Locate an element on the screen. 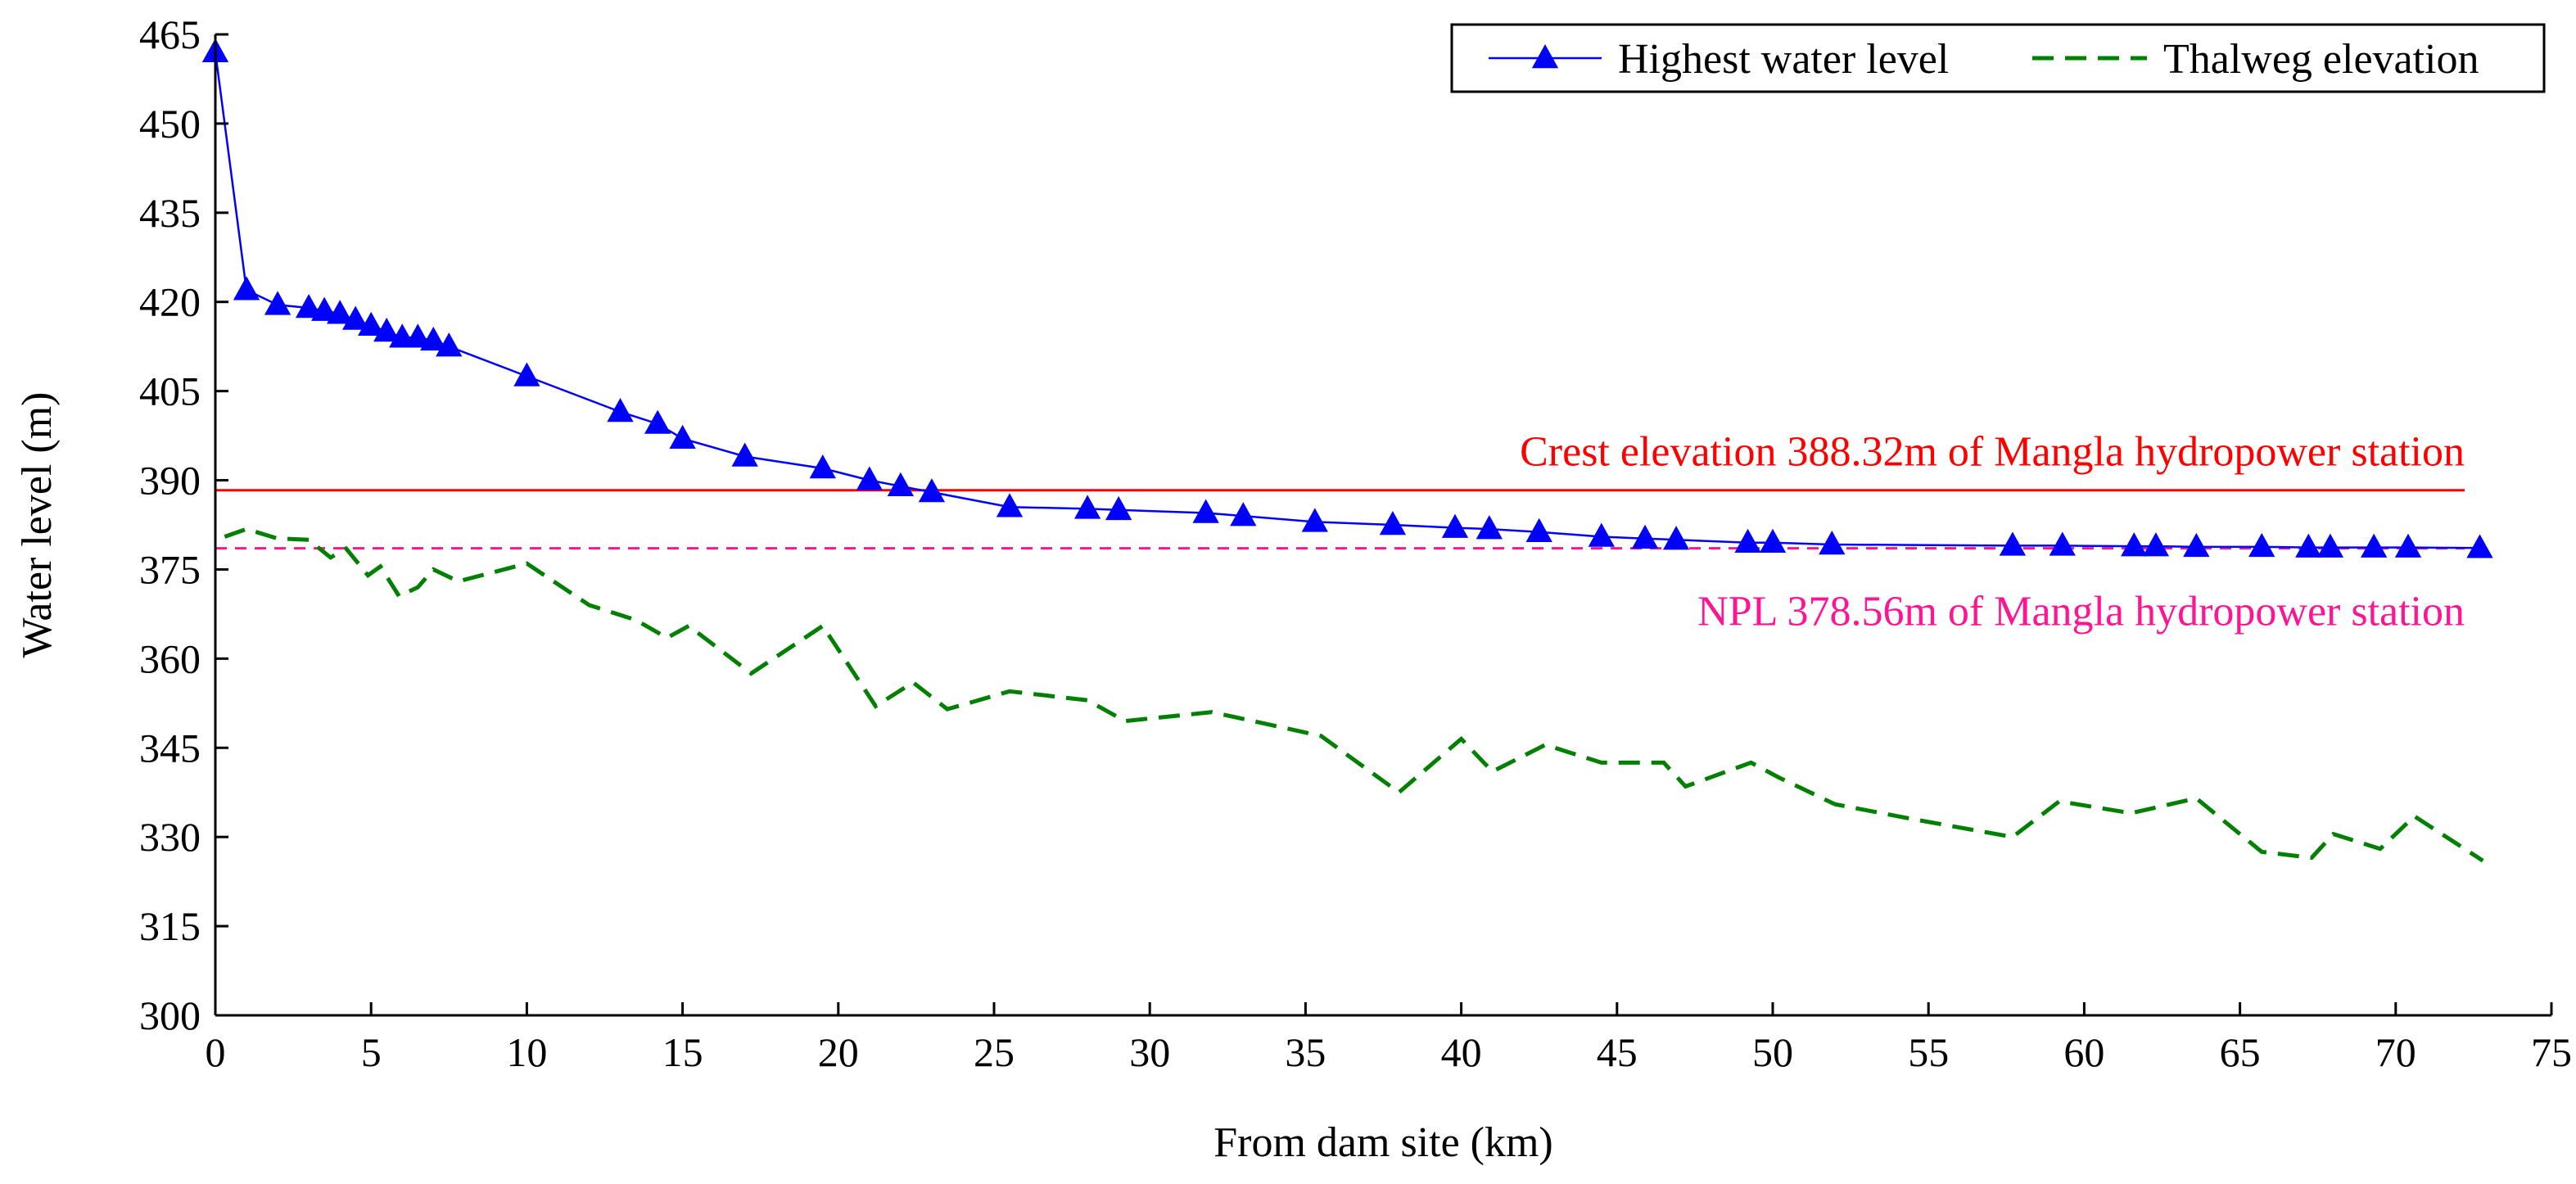 The image size is (2576, 1184). x-tick-label: 40 is located at coordinates (1461, 1052).